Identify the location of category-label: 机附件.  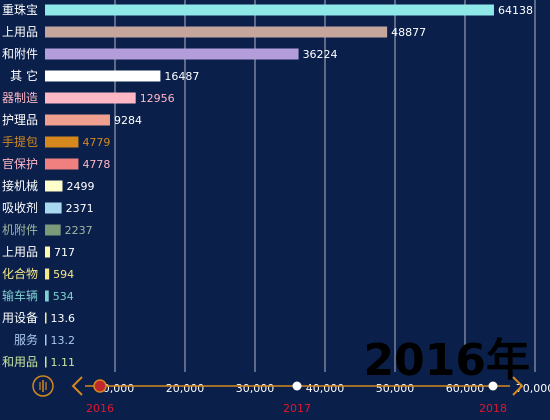
(20, 230).